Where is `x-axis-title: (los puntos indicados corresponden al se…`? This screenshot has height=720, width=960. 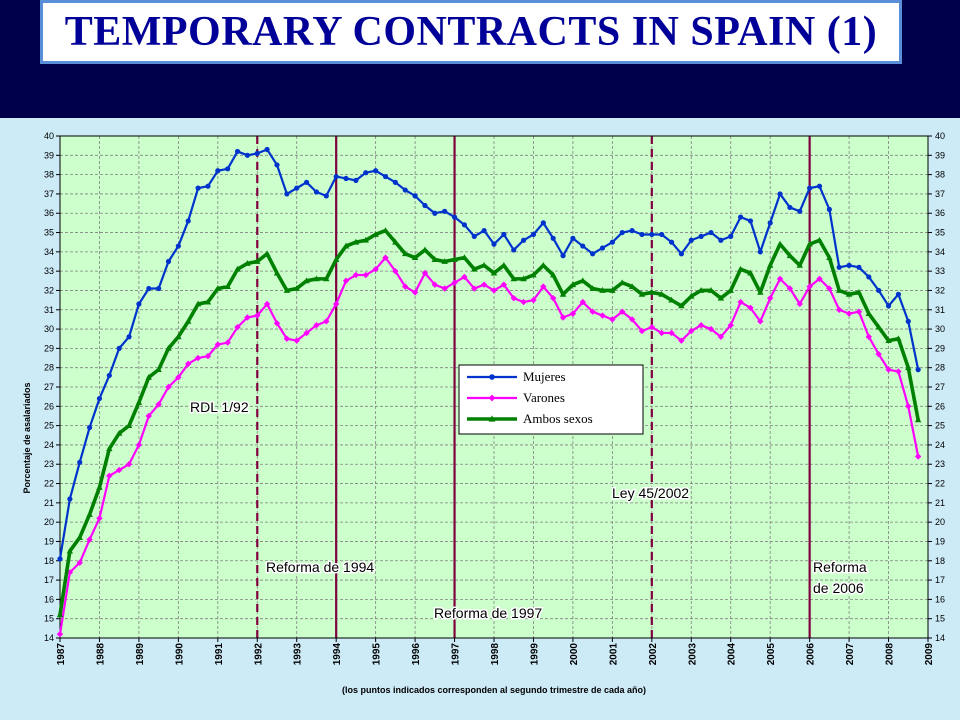
x-axis-title: (los puntos indicados corresponden al se… is located at coordinates (494, 690).